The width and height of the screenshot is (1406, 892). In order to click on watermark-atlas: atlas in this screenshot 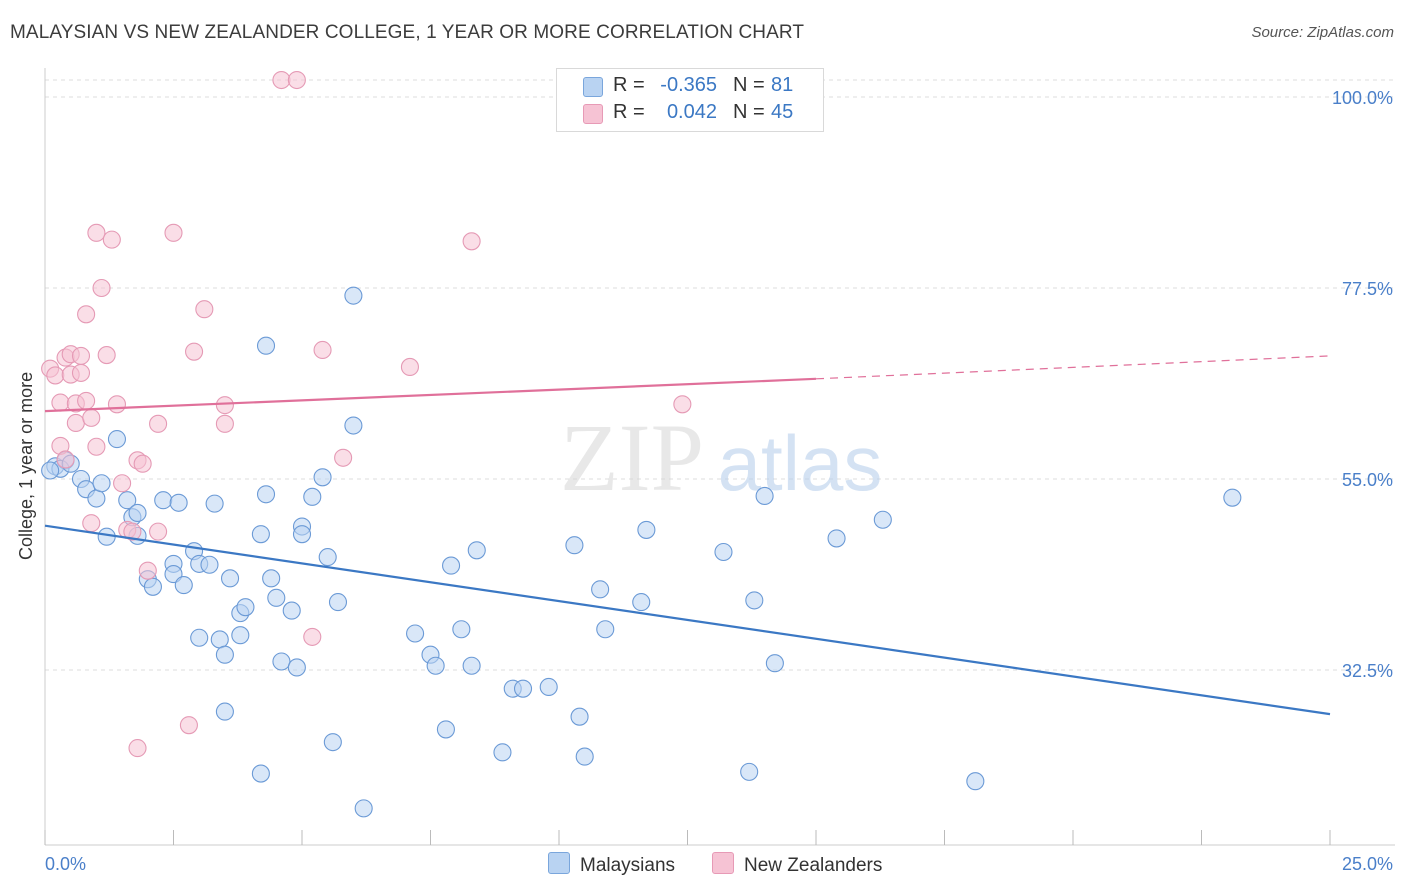, I will do `click(800, 463)`.